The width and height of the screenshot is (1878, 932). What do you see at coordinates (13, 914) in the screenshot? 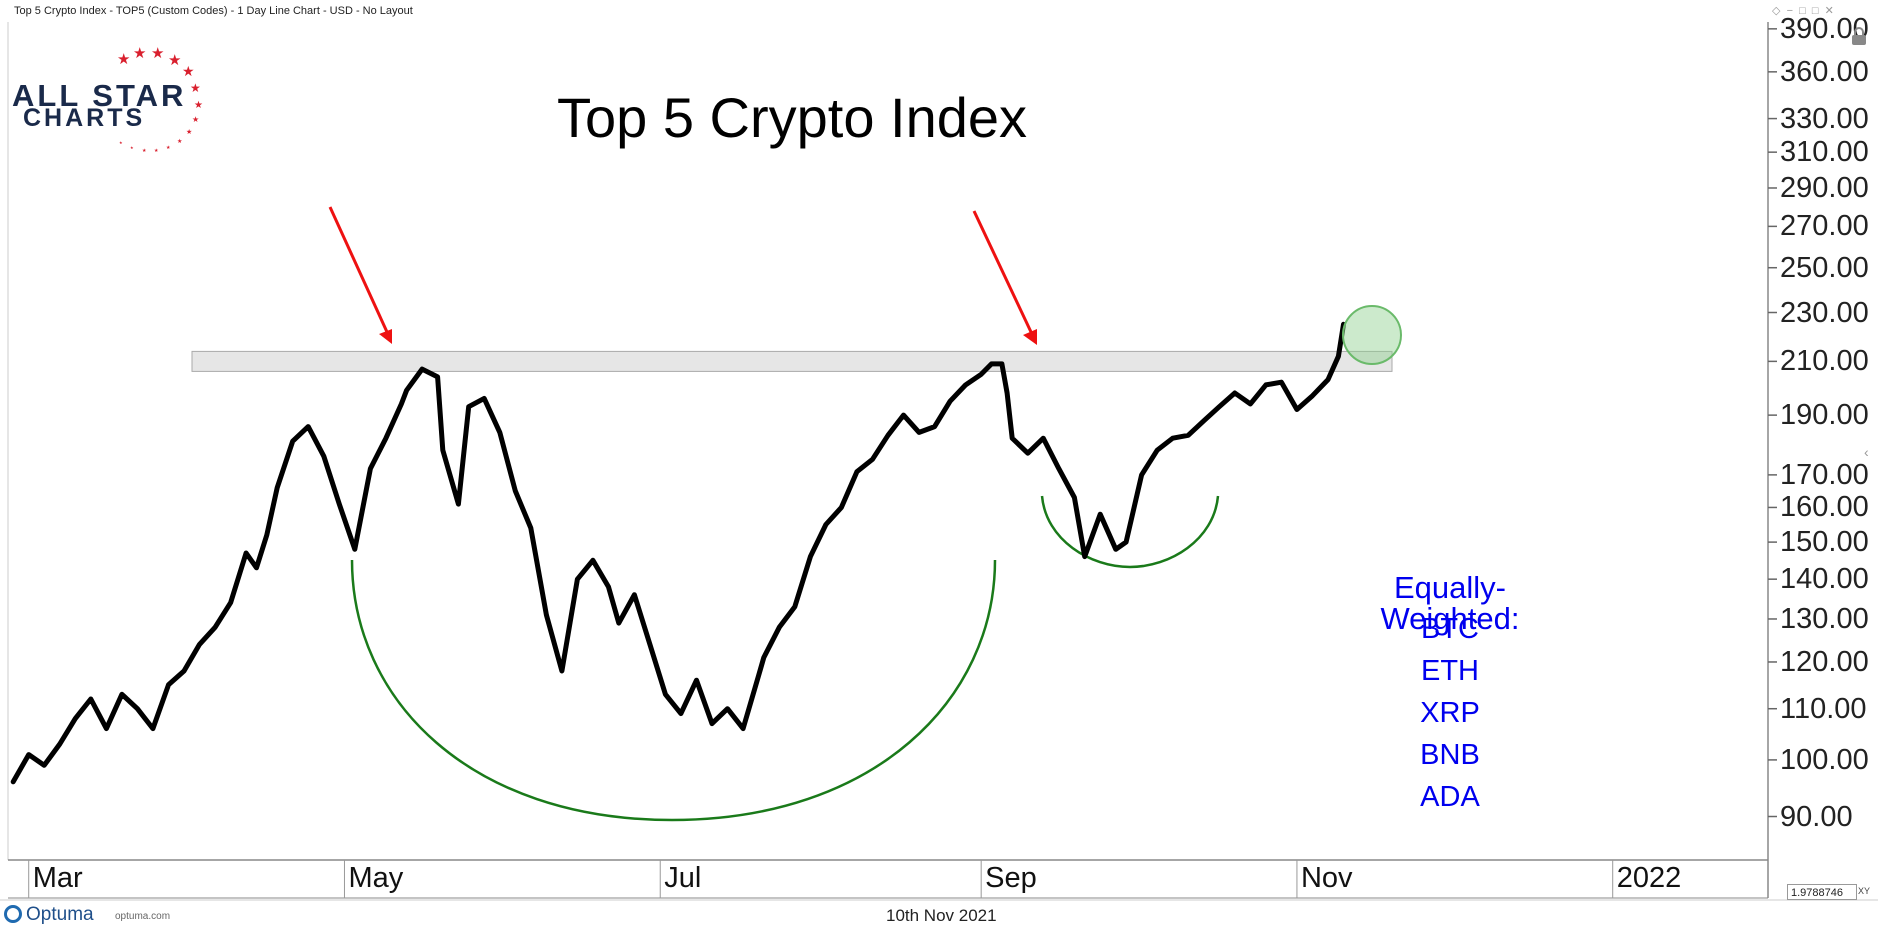
I see `optuma-logo-icon` at bounding box center [13, 914].